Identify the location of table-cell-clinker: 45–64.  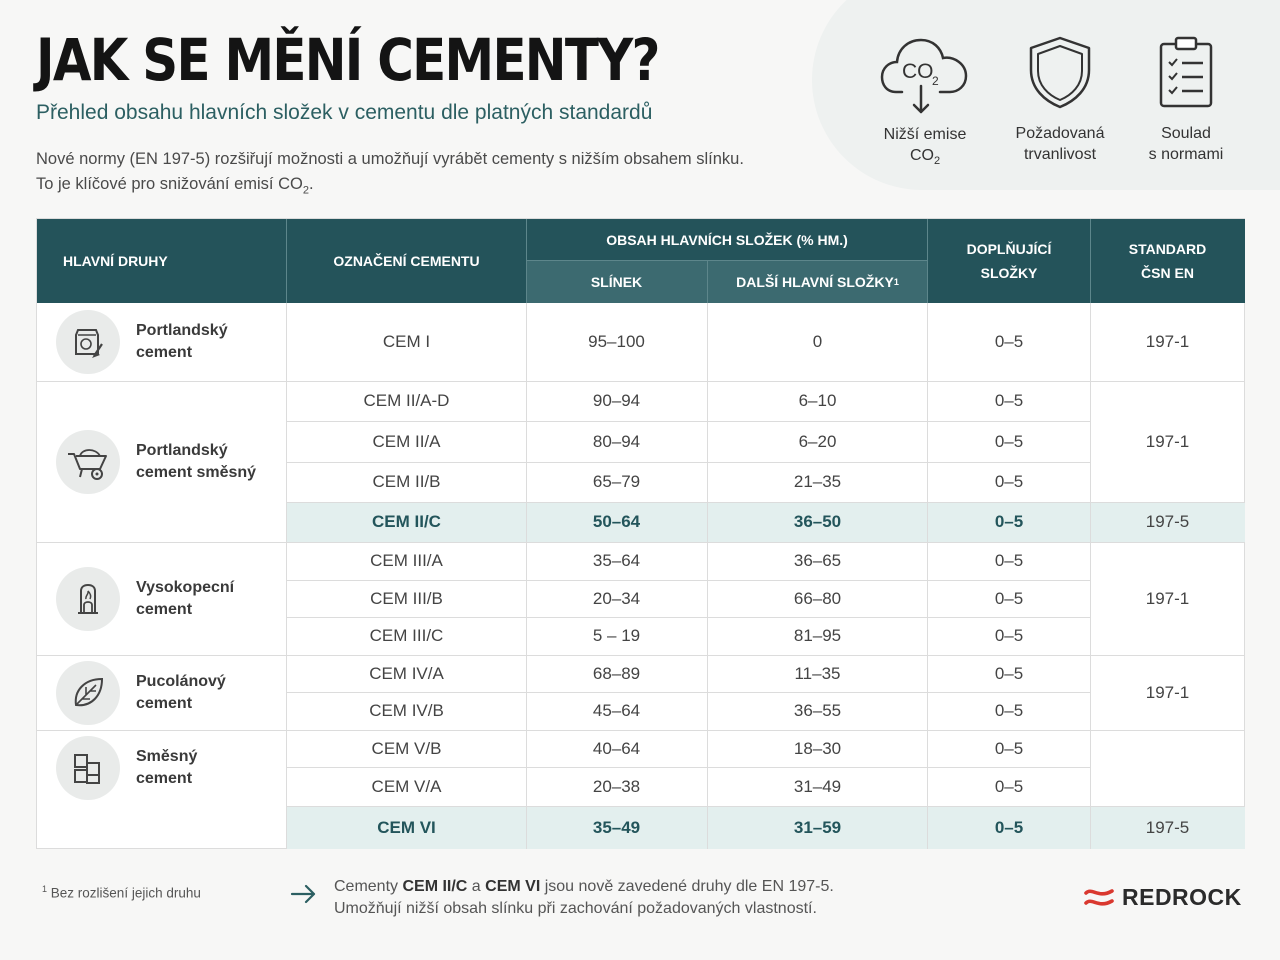
(616, 710).